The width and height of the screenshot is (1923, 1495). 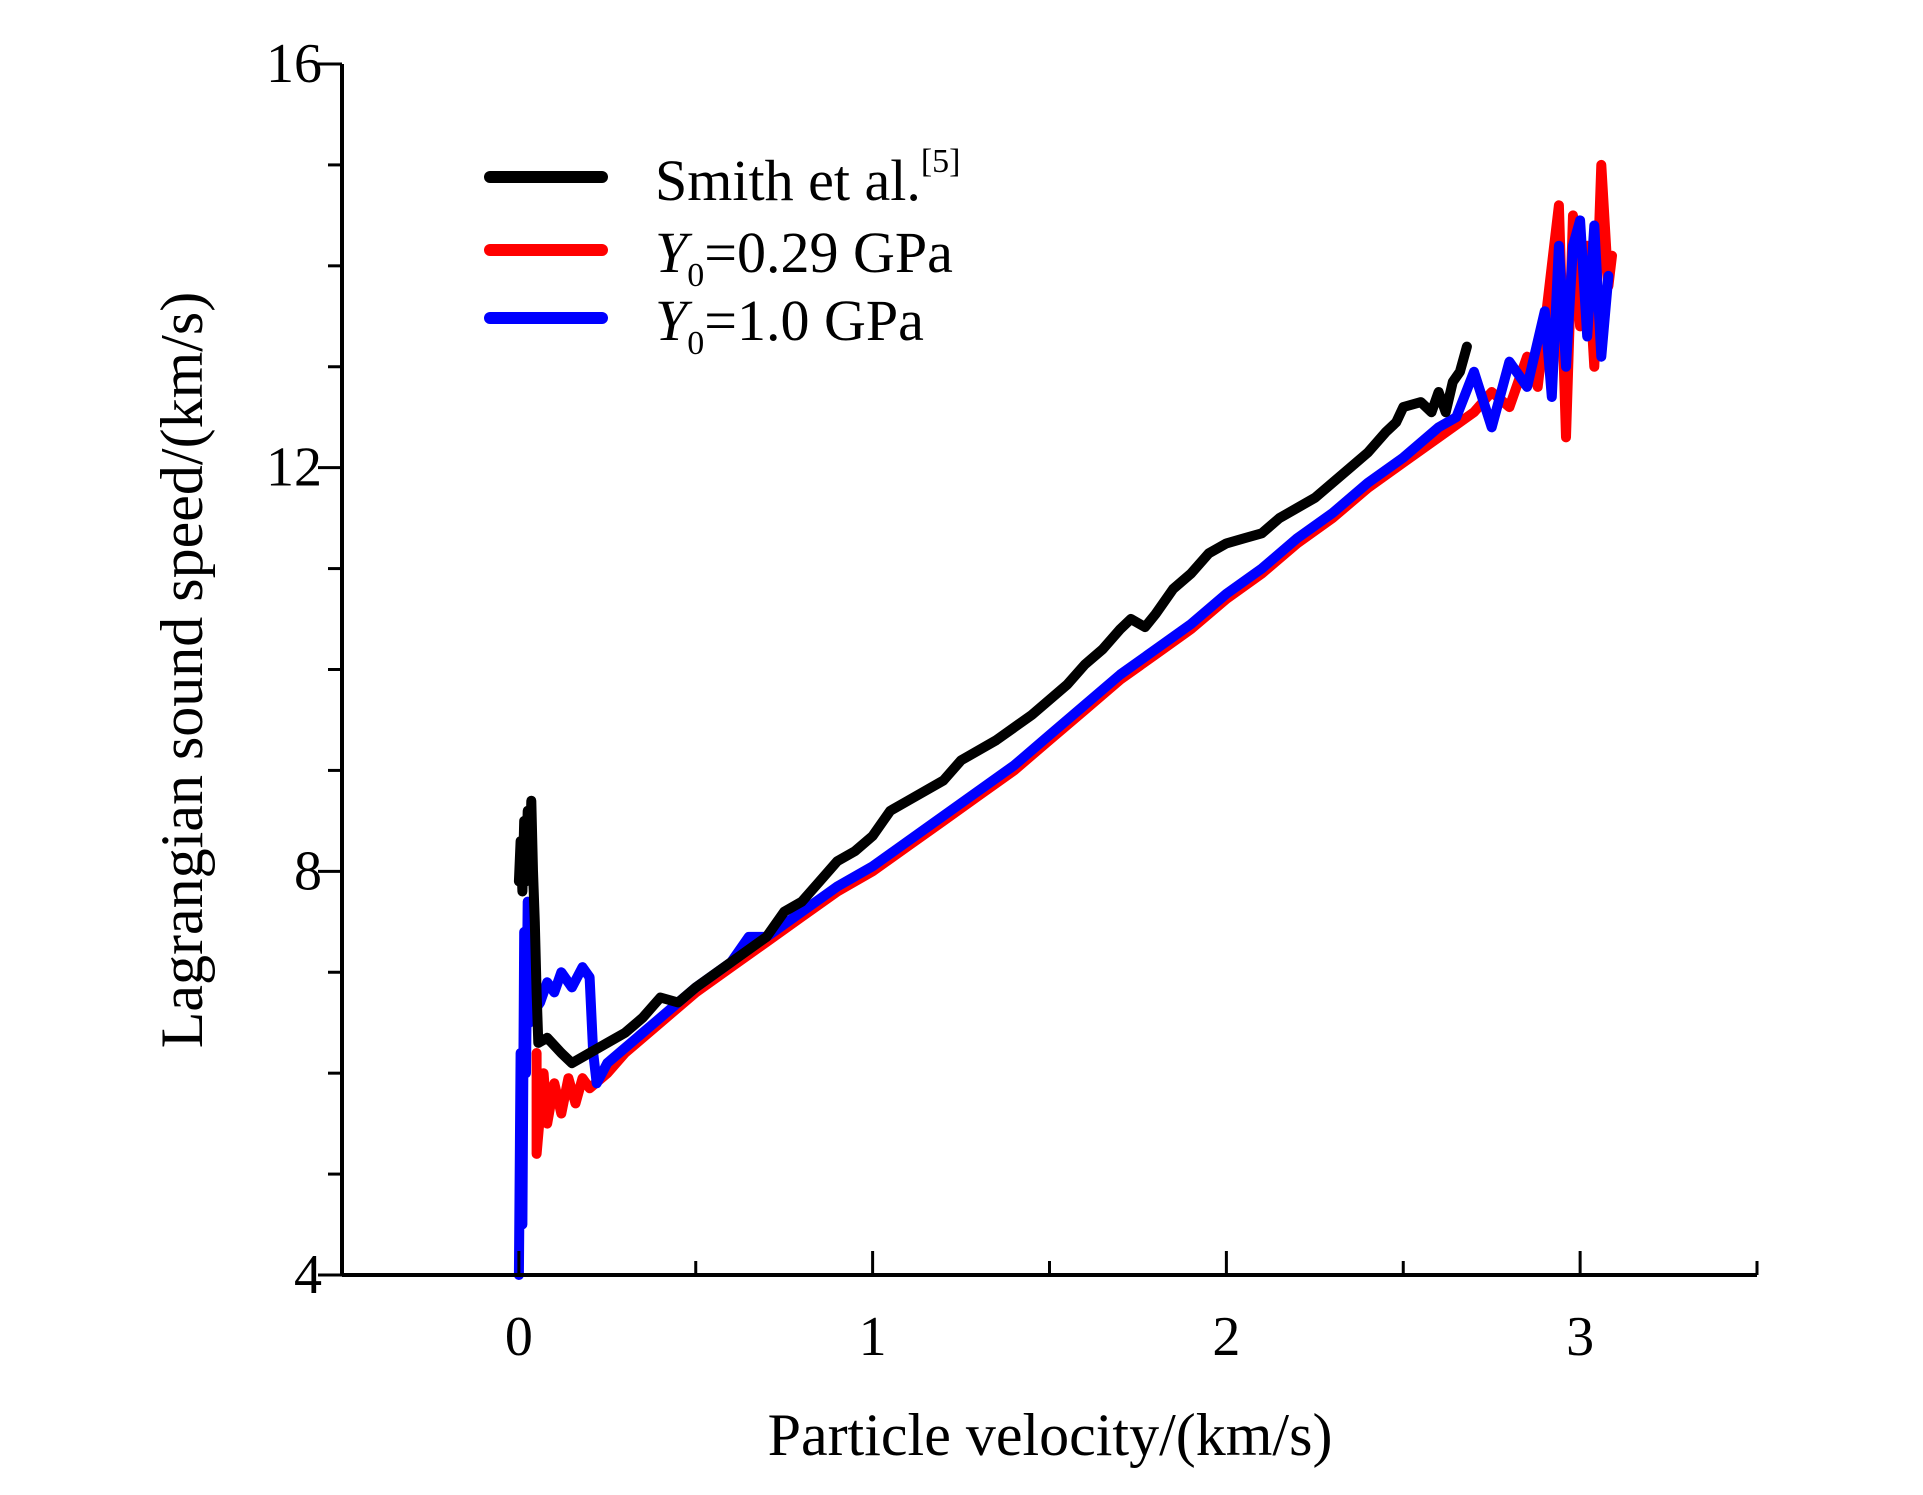 I want to click on legend-label-y029-sub: 0, so click(x=695, y=275).